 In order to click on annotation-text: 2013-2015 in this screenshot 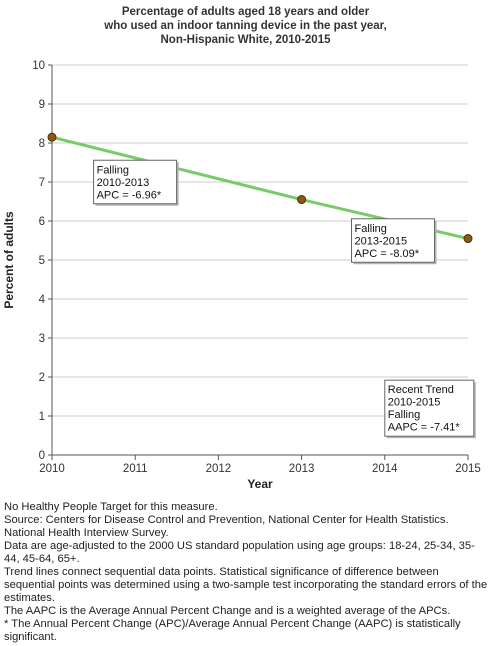, I will do `click(381, 241)`.